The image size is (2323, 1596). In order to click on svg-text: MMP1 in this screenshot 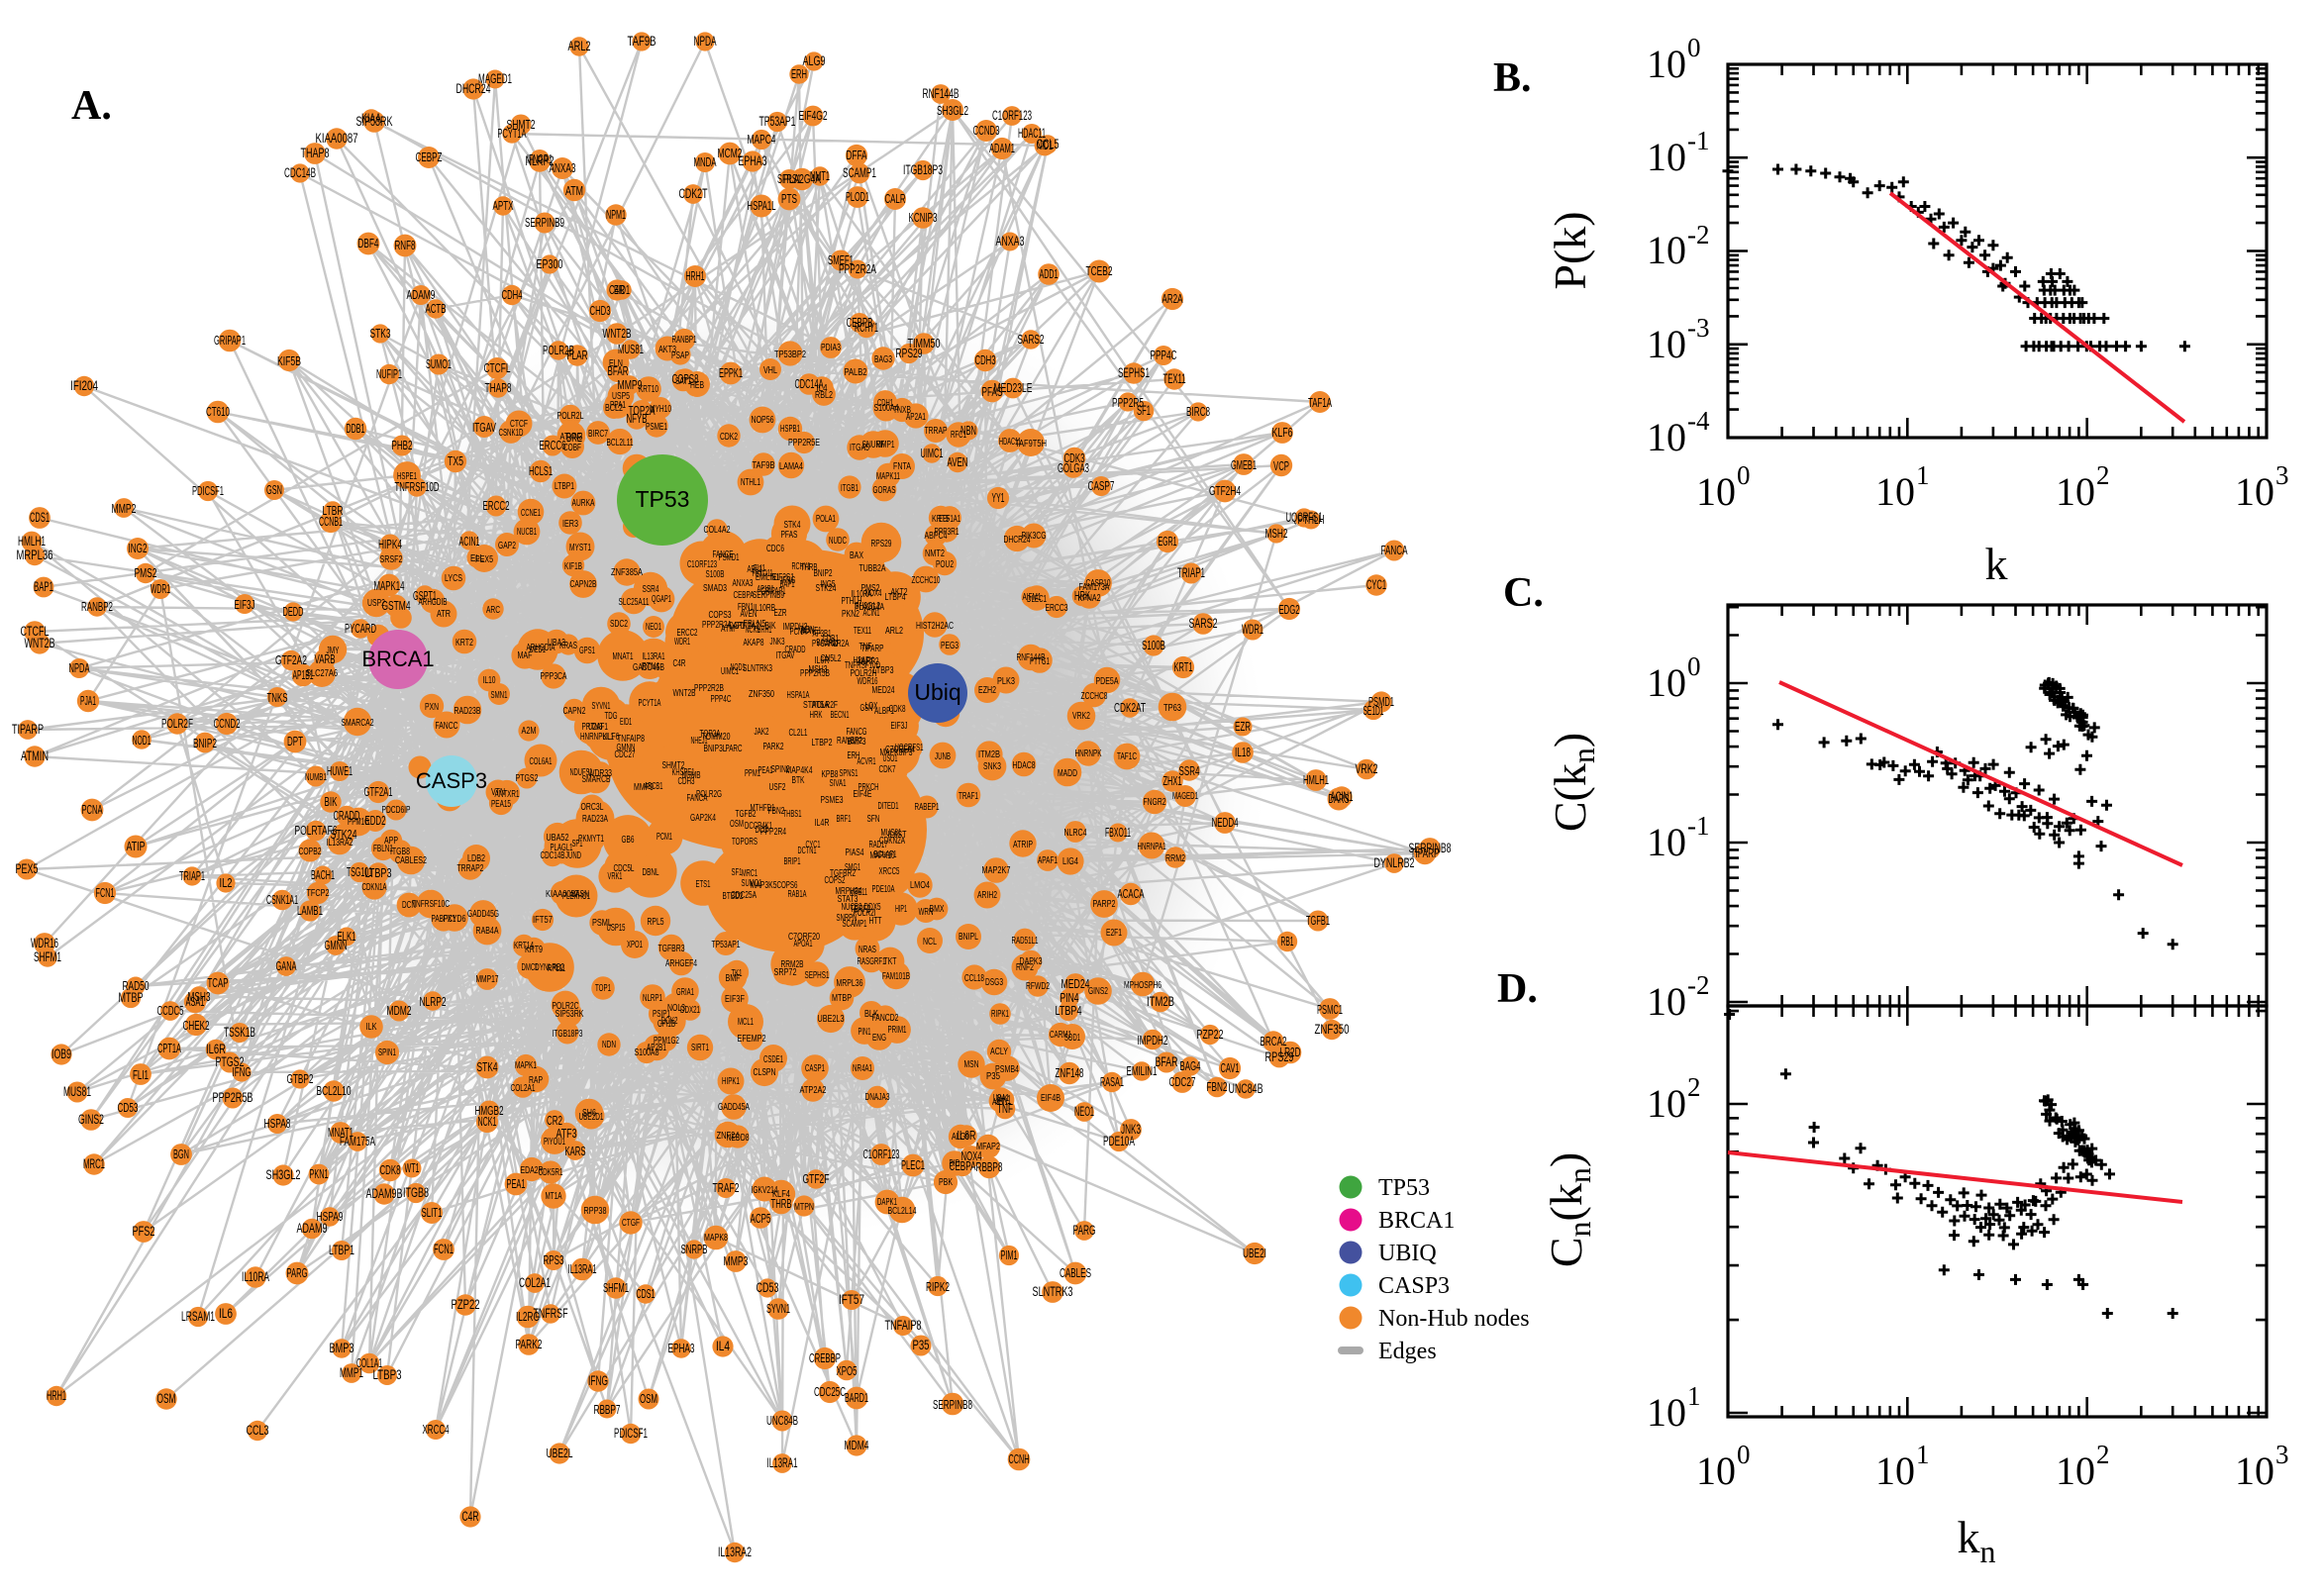, I will do `click(352, 1373)`.